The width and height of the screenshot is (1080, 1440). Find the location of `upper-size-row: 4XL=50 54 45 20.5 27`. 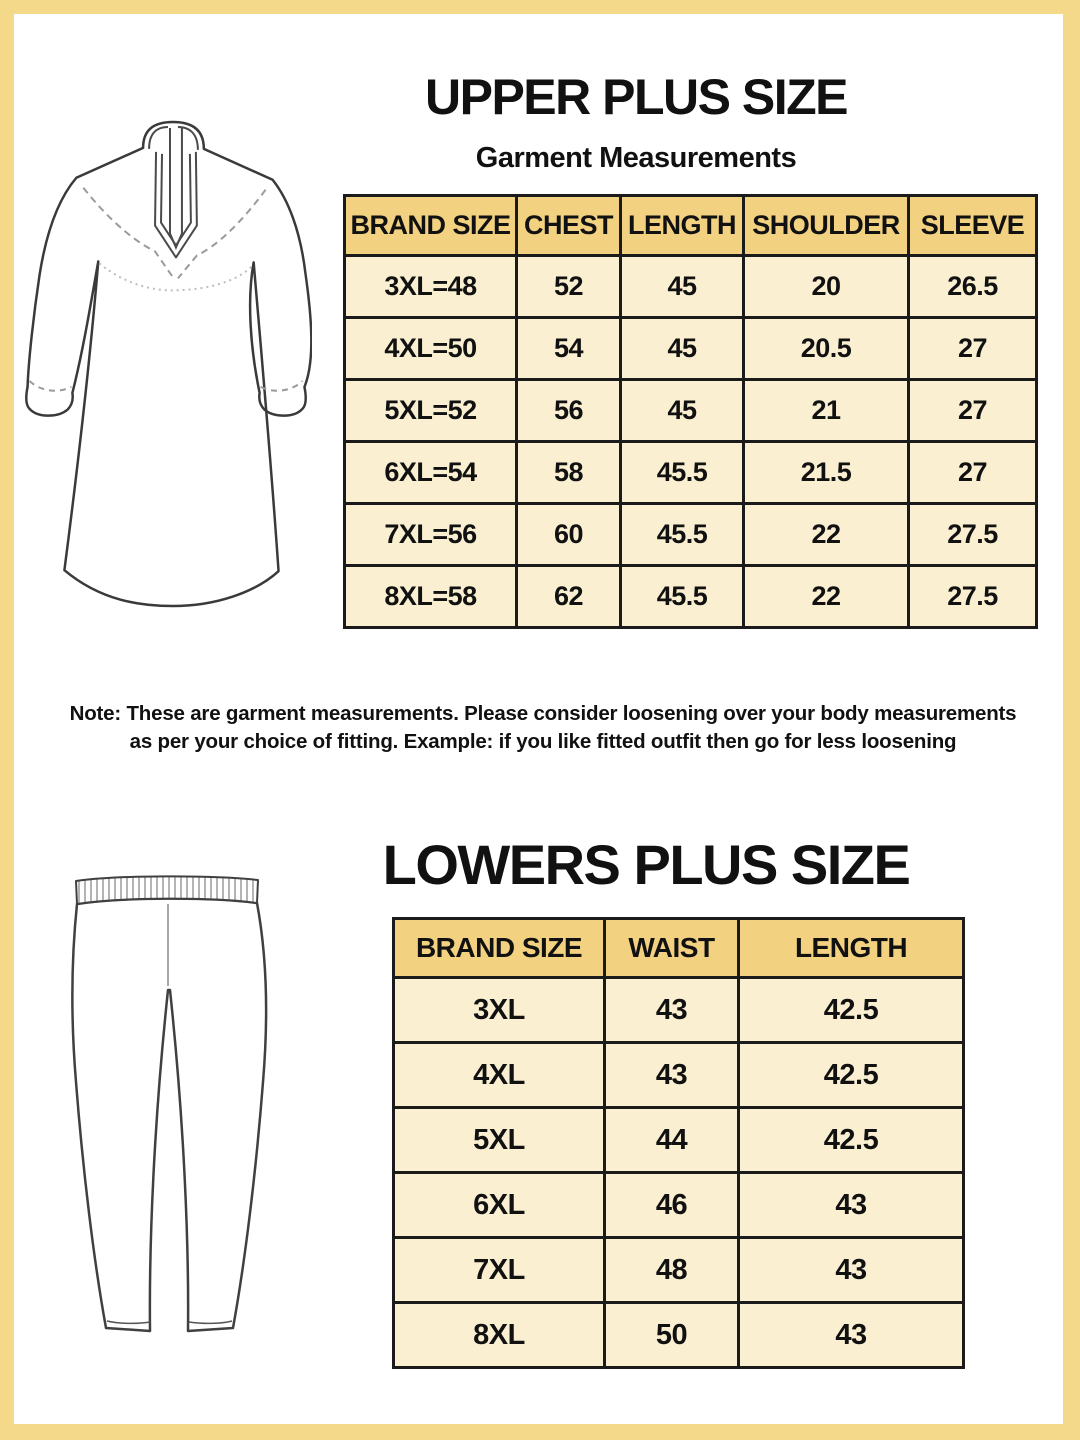

upper-size-row: 4XL=50 54 45 20.5 27 is located at coordinates (690, 348).